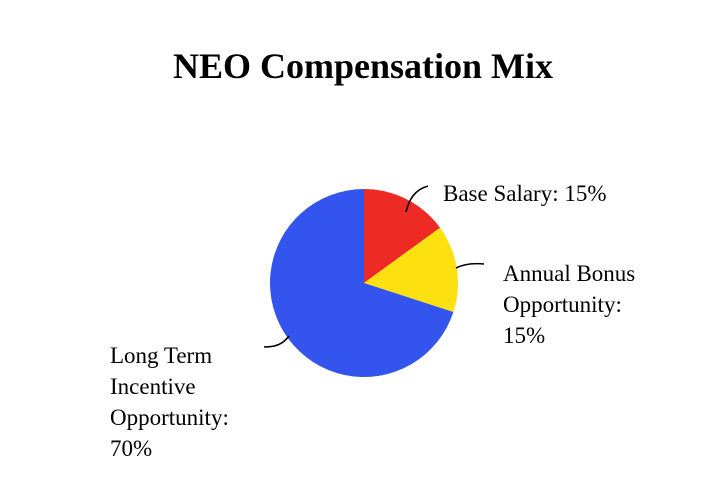 The image size is (726, 494). I want to click on leader-lines, so click(374, 266).